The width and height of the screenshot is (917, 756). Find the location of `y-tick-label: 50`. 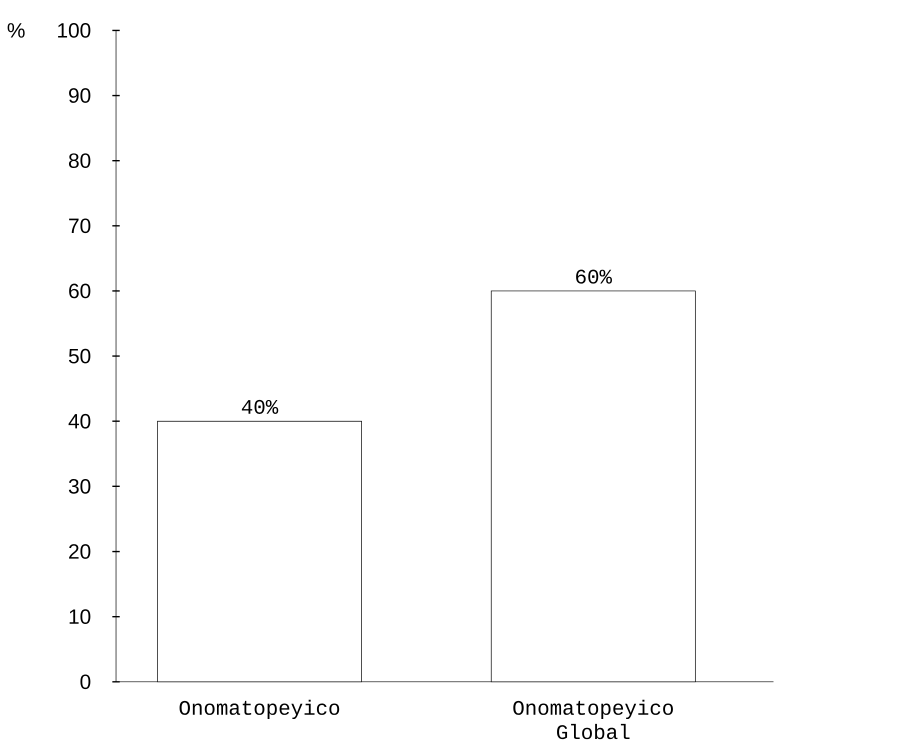

y-tick-label: 50 is located at coordinates (79, 356).